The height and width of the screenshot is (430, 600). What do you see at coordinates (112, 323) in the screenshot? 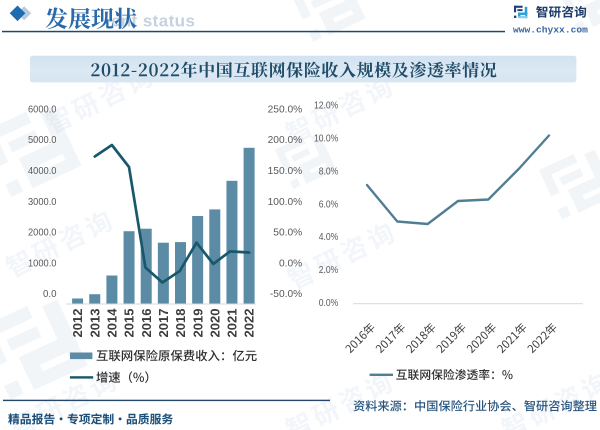
I see `svg-text: 2014` at bounding box center [112, 323].